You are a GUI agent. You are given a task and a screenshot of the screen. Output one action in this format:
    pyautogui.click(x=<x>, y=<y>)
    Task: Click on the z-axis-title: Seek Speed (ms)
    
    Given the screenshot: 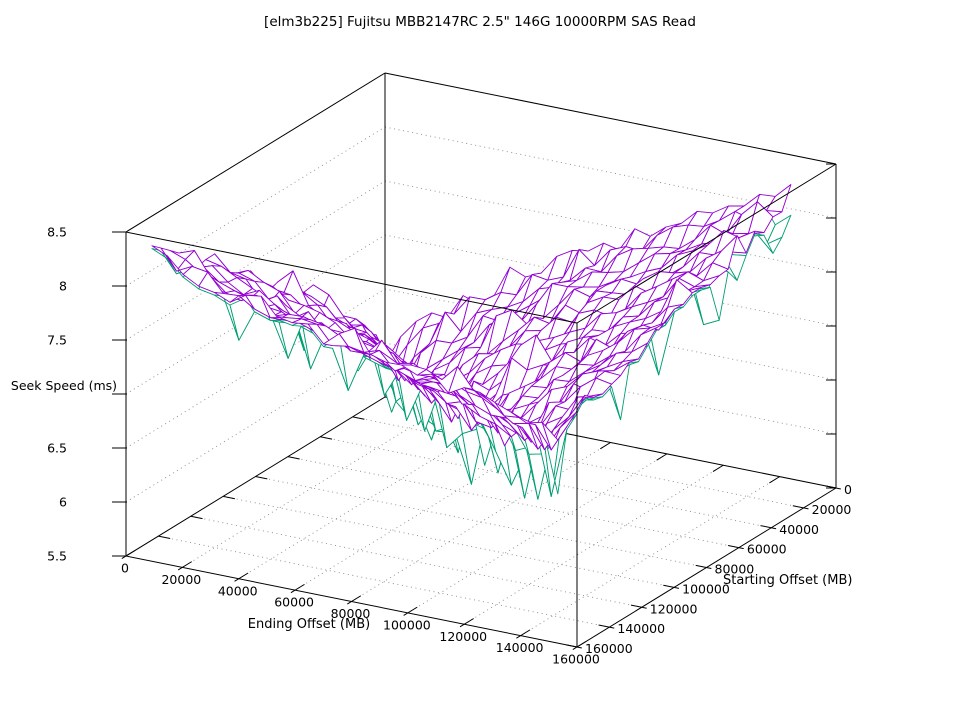 What is the action you would take?
    pyautogui.click(x=64, y=385)
    